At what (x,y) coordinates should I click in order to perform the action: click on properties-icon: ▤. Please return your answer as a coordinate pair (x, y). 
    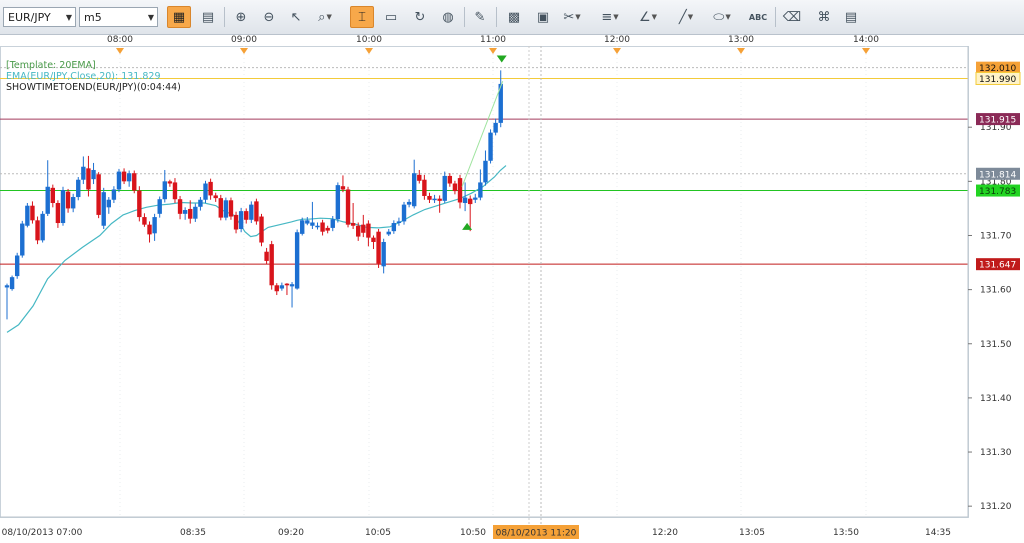
    Looking at the image, I should click on (208, 17).